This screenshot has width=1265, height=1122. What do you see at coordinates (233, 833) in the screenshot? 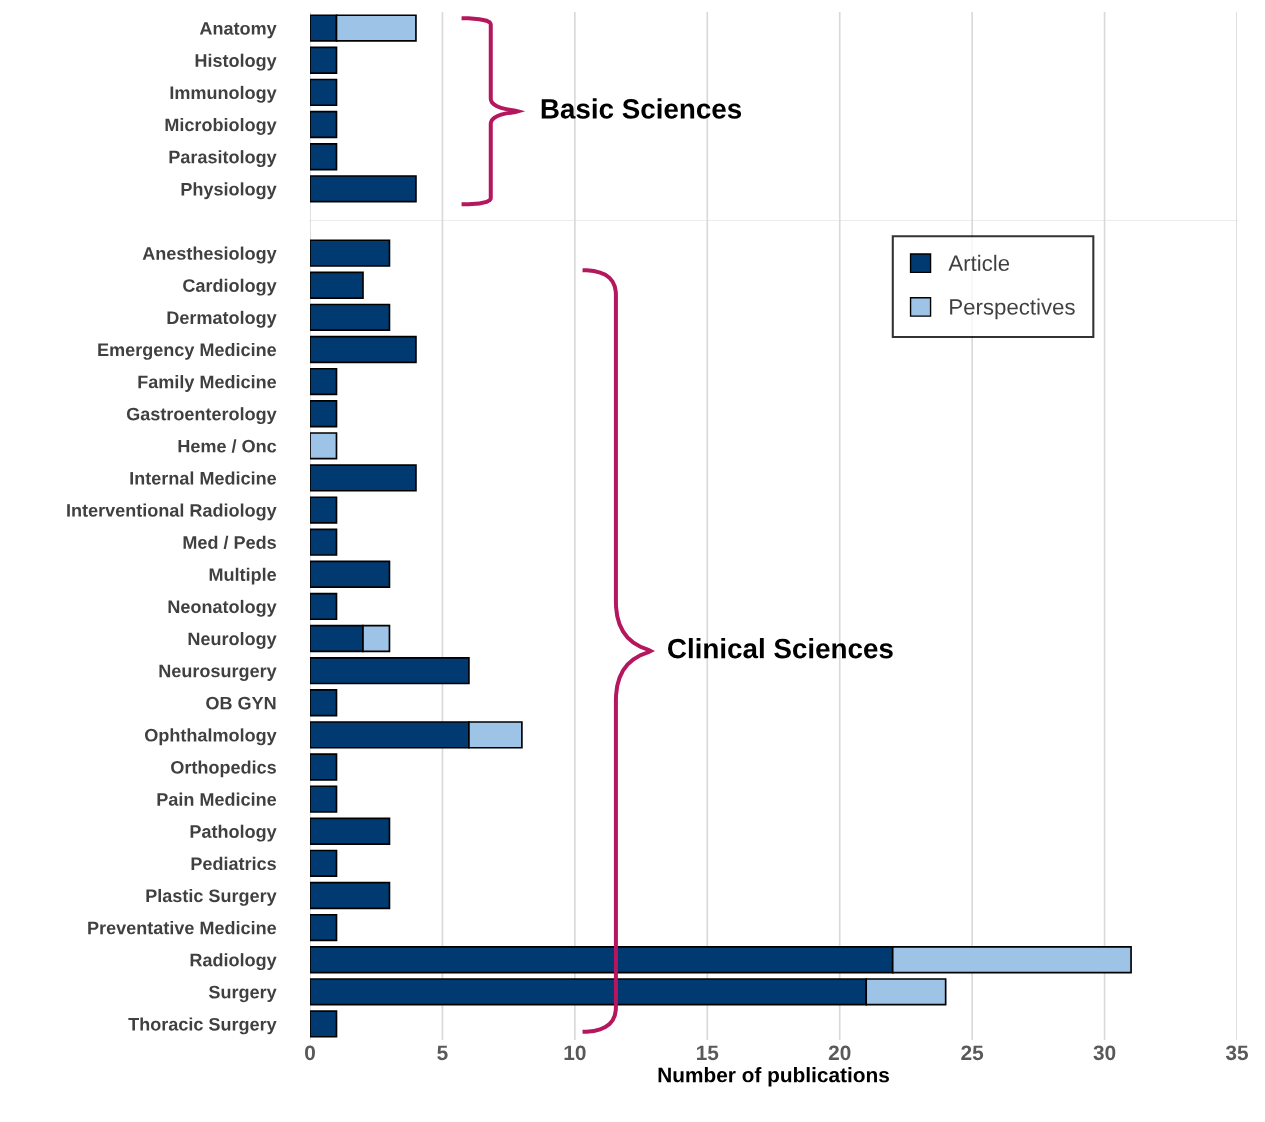
I see `y-tick-label: Pathology` at bounding box center [233, 833].